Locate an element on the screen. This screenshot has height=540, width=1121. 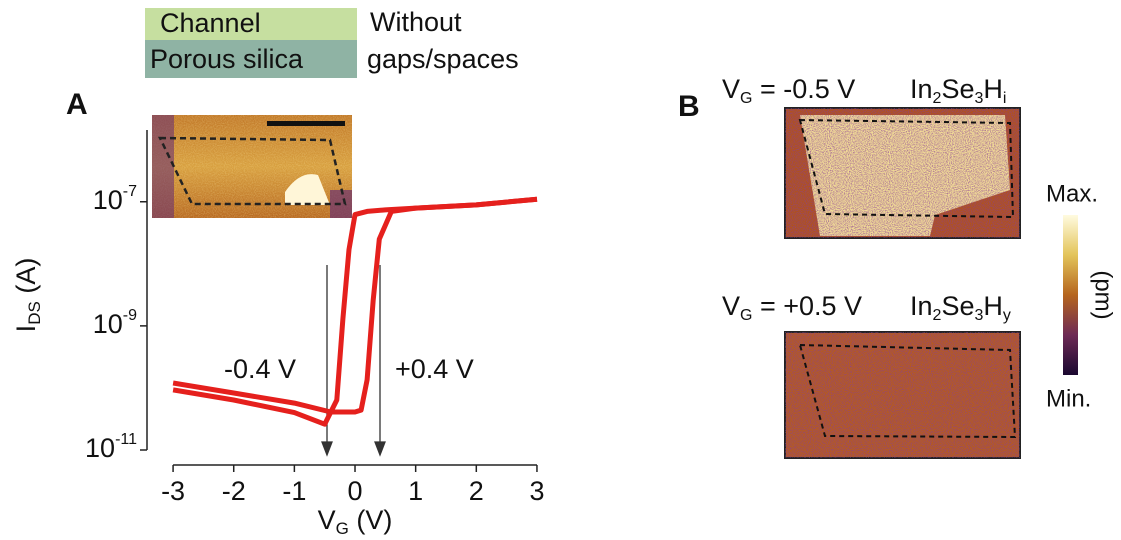
y-tick-label: 10⁻⁹ is located at coordinates (115, 323).